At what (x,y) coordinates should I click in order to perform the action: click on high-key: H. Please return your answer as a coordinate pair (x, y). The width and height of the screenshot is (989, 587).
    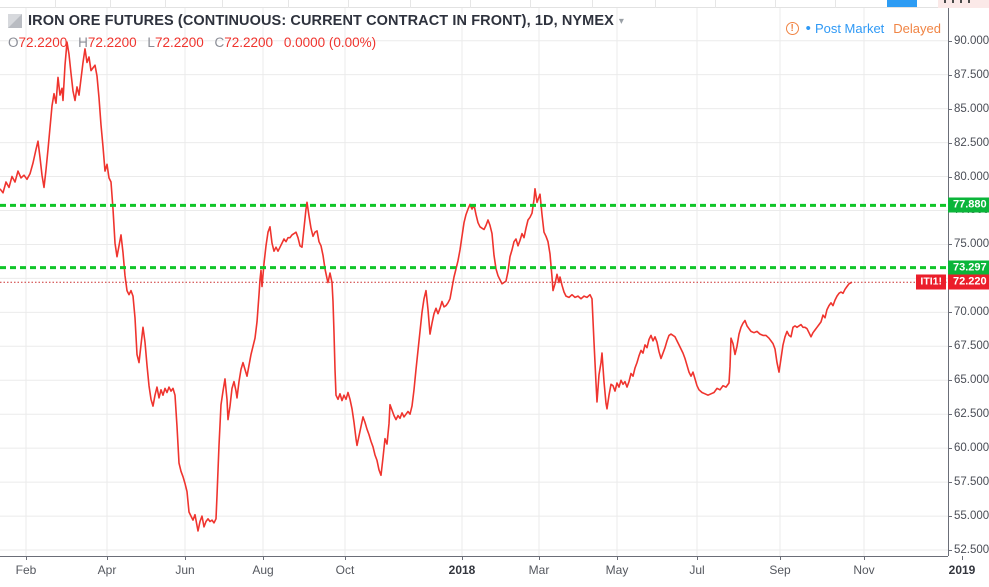
    Looking at the image, I should click on (83, 42).